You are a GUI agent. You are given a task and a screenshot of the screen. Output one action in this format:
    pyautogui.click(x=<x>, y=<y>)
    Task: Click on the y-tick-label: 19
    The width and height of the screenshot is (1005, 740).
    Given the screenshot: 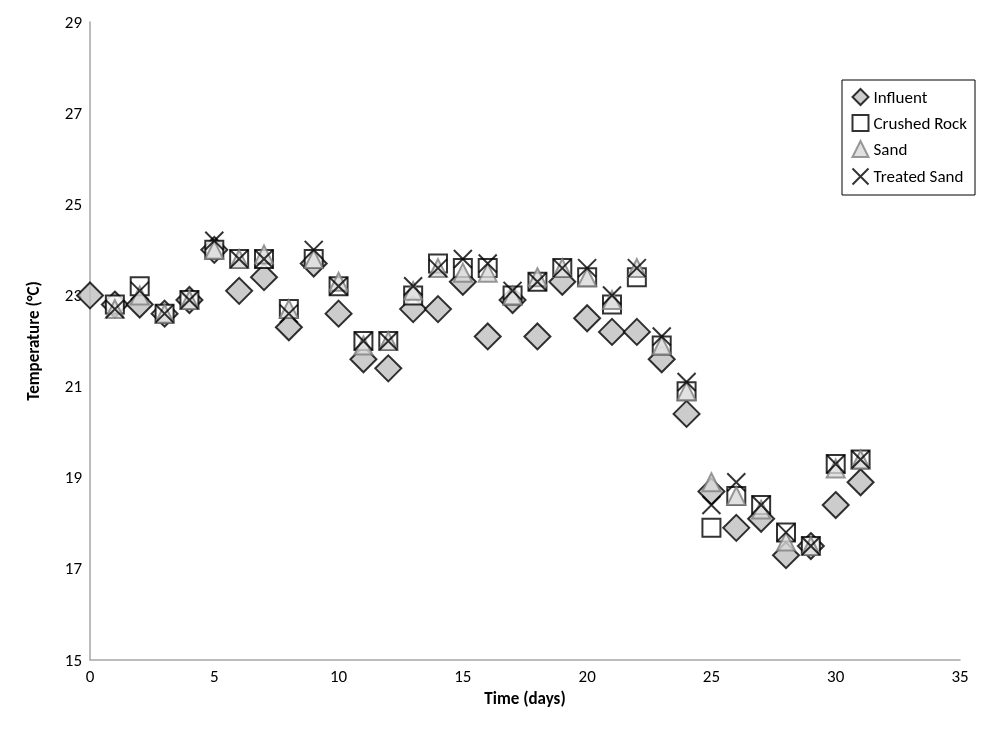 What is the action you would take?
    pyautogui.click(x=73, y=478)
    